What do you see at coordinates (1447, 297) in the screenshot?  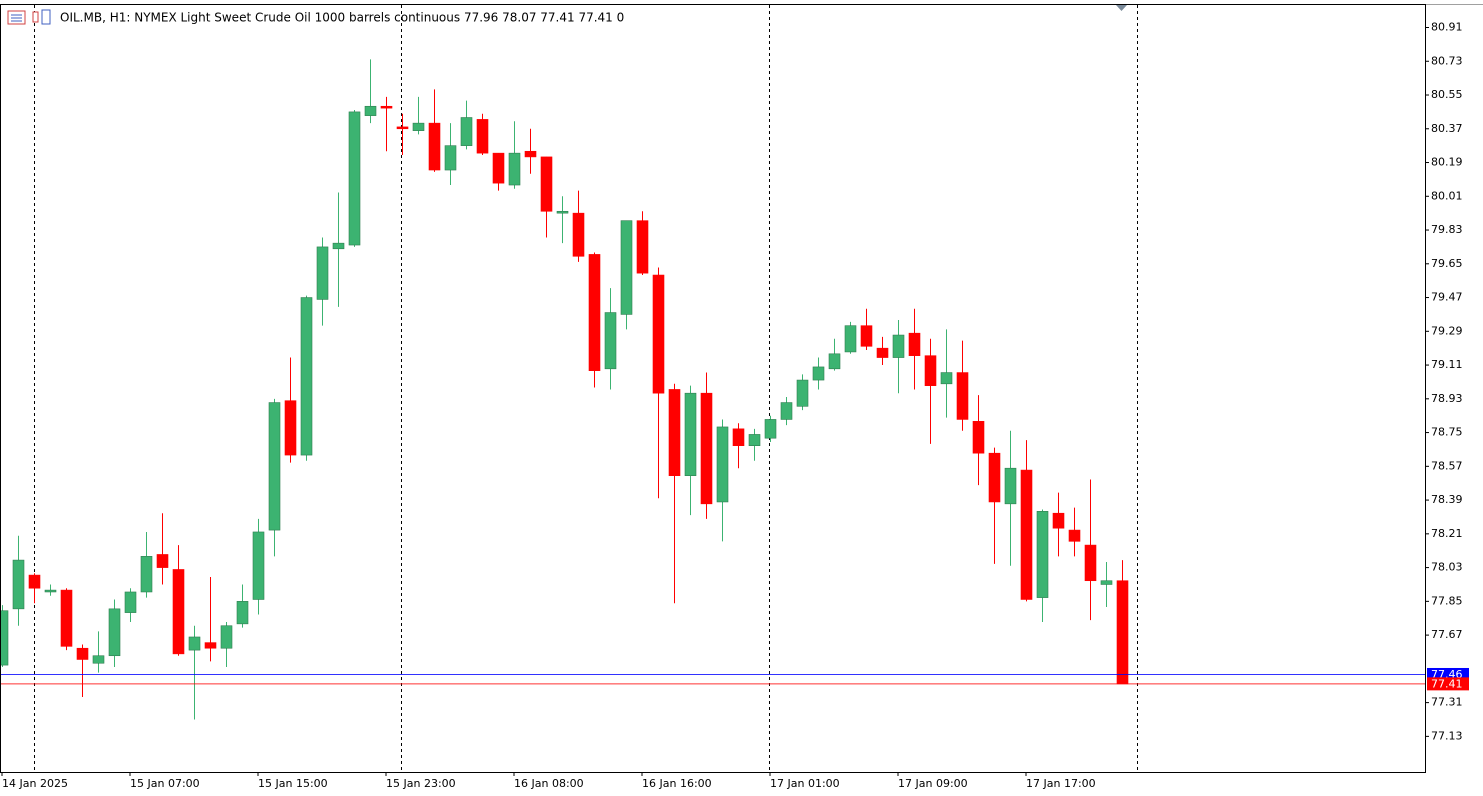 I see `y-tick-label: 79.47` at bounding box center [1447, 297].